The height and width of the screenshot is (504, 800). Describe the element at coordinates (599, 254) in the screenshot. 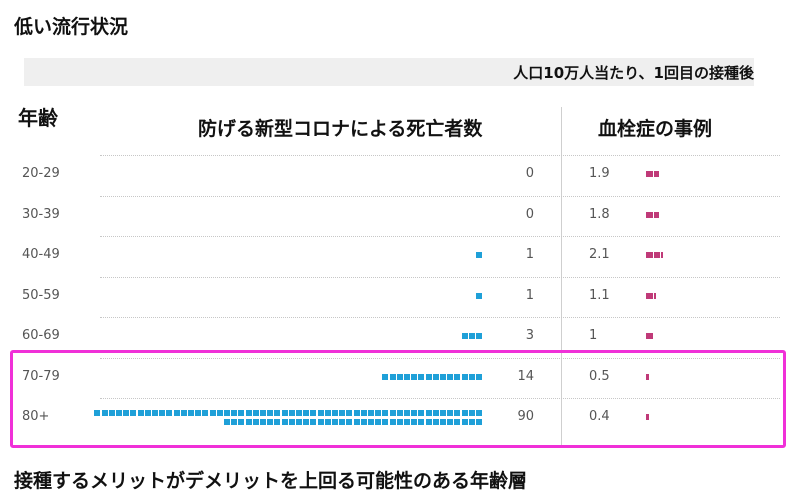

I see `clots-value-label: 2.1` at that location.